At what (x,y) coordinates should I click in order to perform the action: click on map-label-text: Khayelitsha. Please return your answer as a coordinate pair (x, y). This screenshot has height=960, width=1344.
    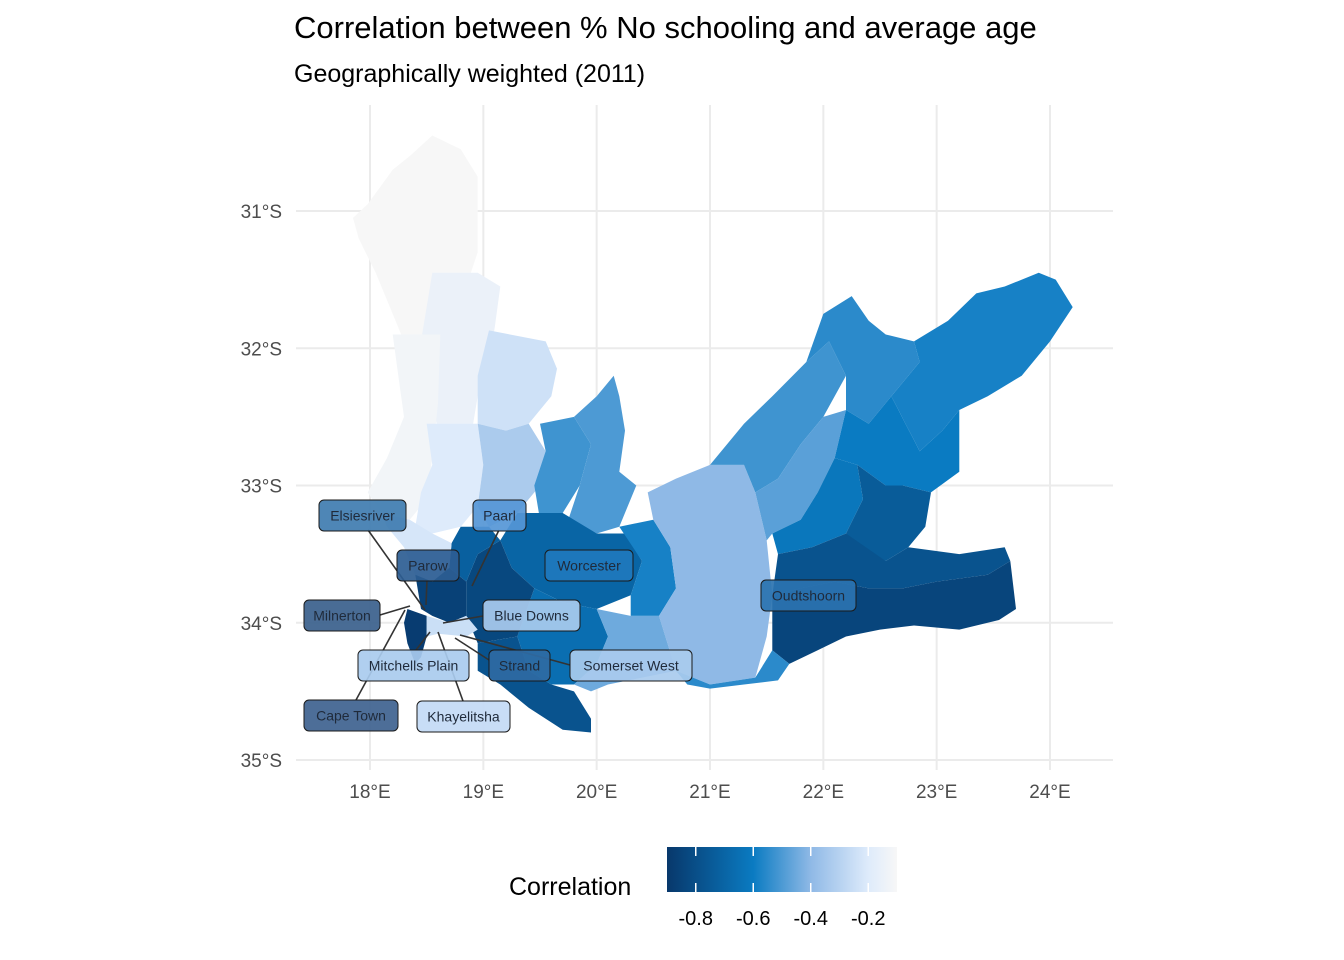
    Looking at the image, I should click on (463, 717).